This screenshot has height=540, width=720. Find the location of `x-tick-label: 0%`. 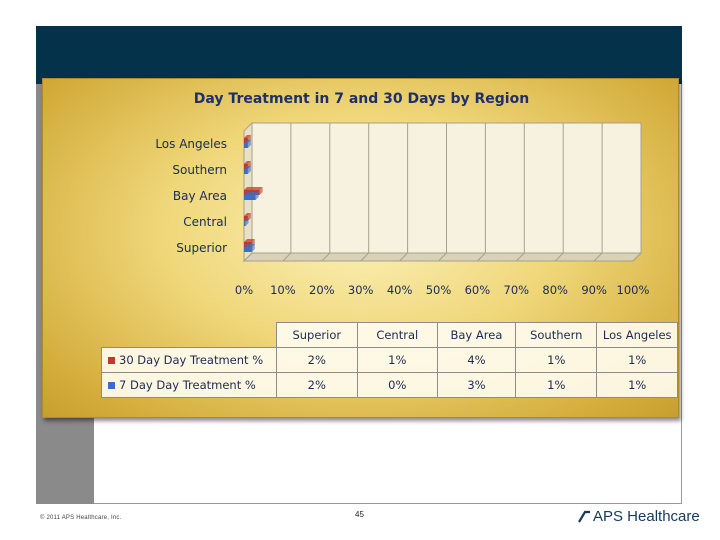

x-tick-label: 0% is located at coordinates (244, 290).